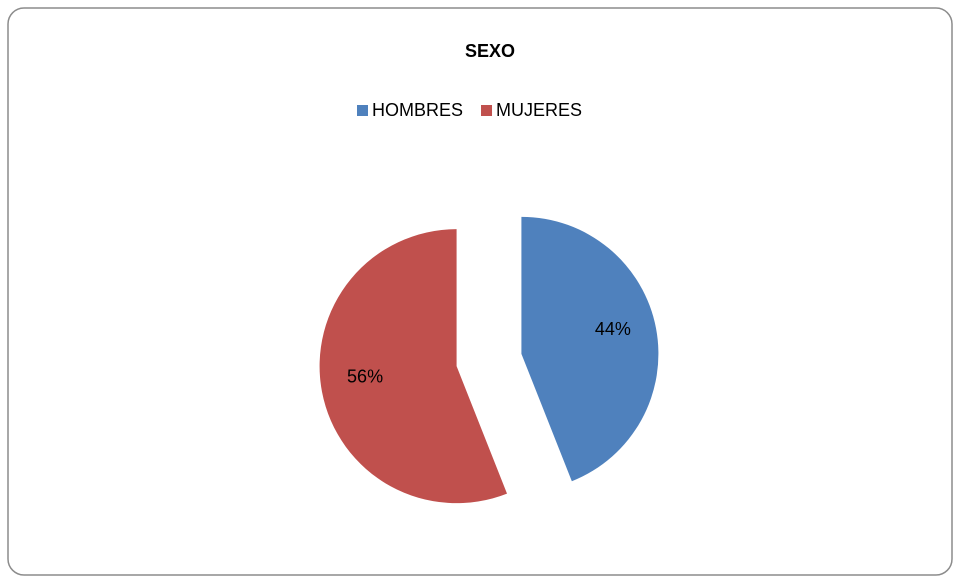  Describe the element at coordinates (539, 110) in the screenshot. I see `legend-label: MUJERES` at that location.